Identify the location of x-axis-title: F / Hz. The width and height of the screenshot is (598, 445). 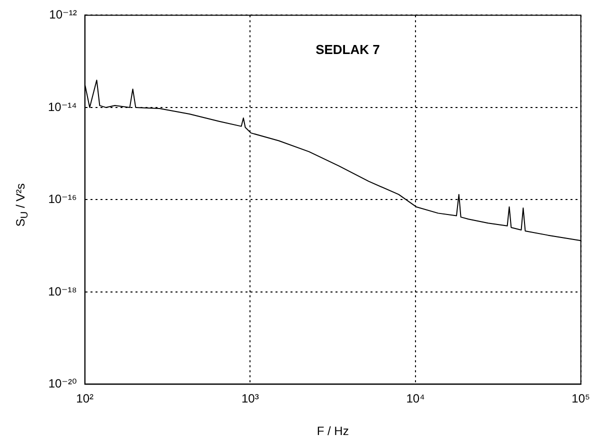
(332, 431).